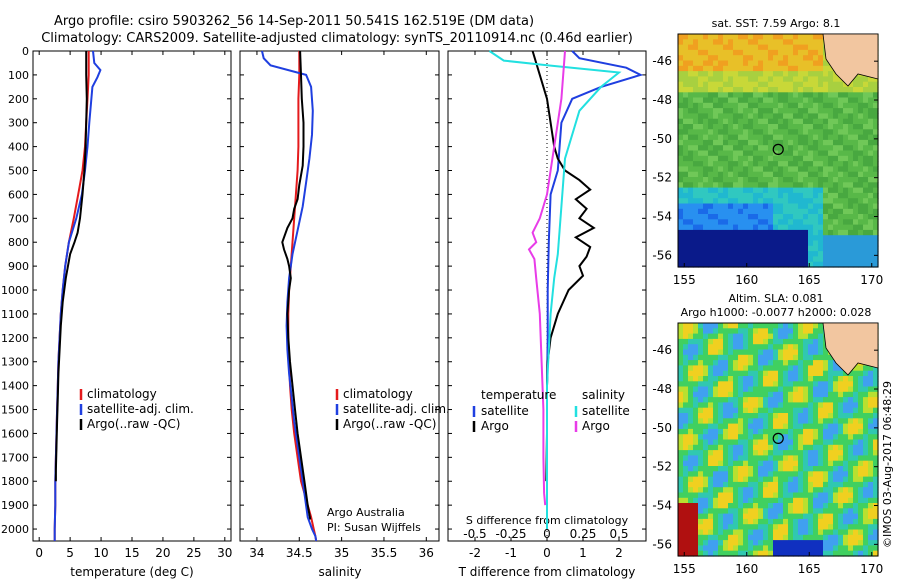 This screenshot has height=580, width=900. I want to click on legend-label: Argo, so click(596, 426).